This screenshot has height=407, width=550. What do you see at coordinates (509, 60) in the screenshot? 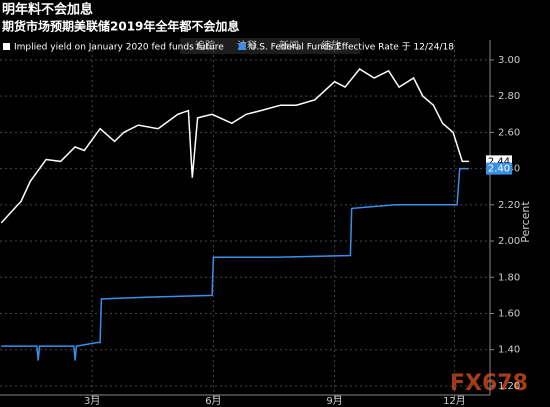
I see `y-tick-label: 3.00` at bounding box center [509, 60].